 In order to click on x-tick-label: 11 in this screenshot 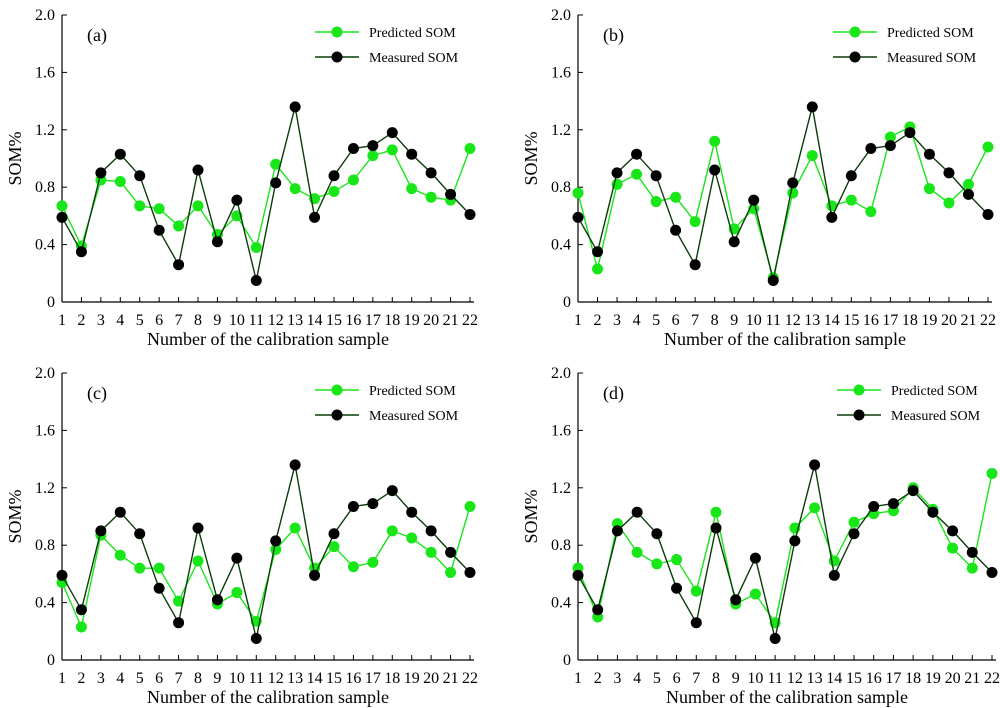, I will do `click(256, 320)`.